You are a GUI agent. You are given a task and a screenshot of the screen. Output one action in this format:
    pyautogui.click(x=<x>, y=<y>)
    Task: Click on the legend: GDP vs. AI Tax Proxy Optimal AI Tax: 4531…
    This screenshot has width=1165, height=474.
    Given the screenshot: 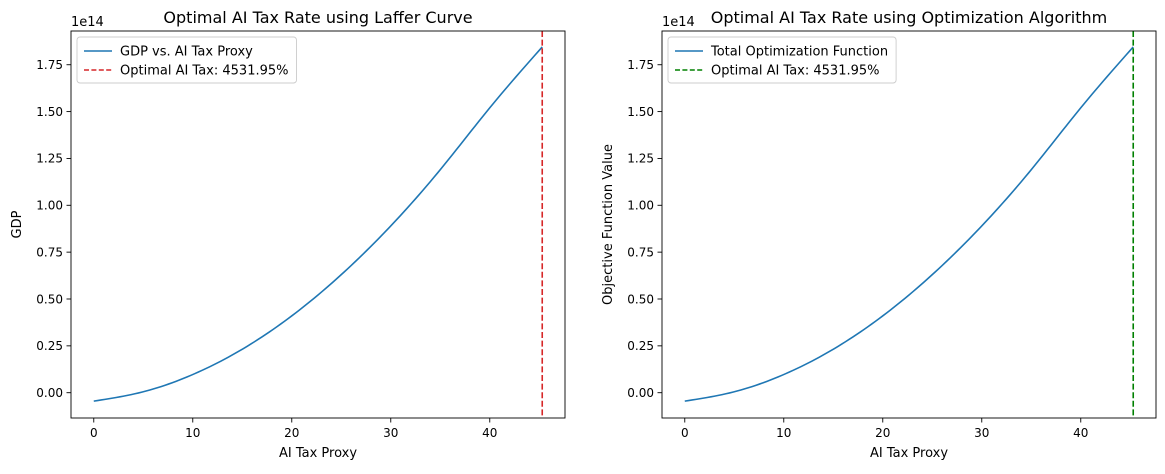 What is the action you would take?
    pyautogui.click(x=186, y=60)
    